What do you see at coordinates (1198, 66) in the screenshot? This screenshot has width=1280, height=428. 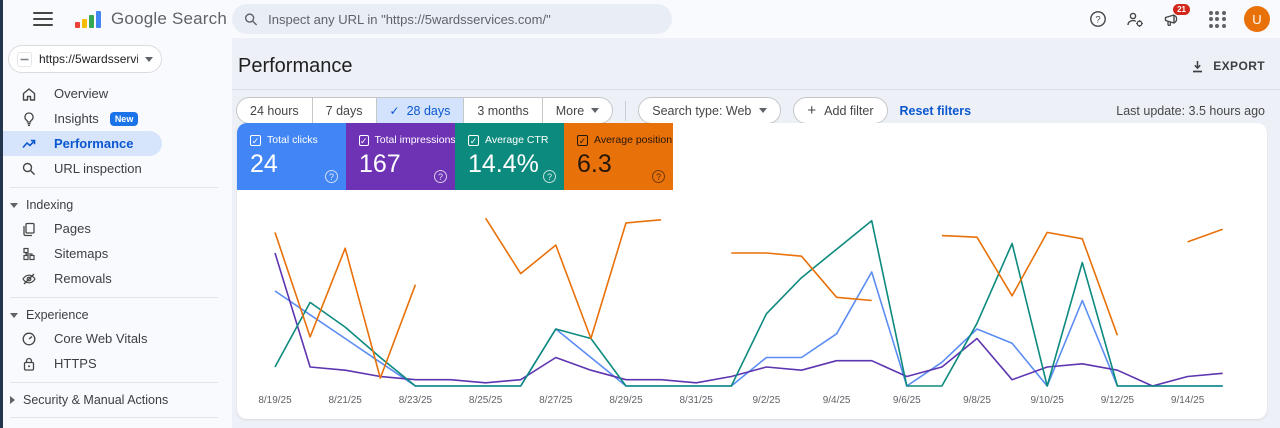 I see `download-icon` at bounding box center [1198, 66].